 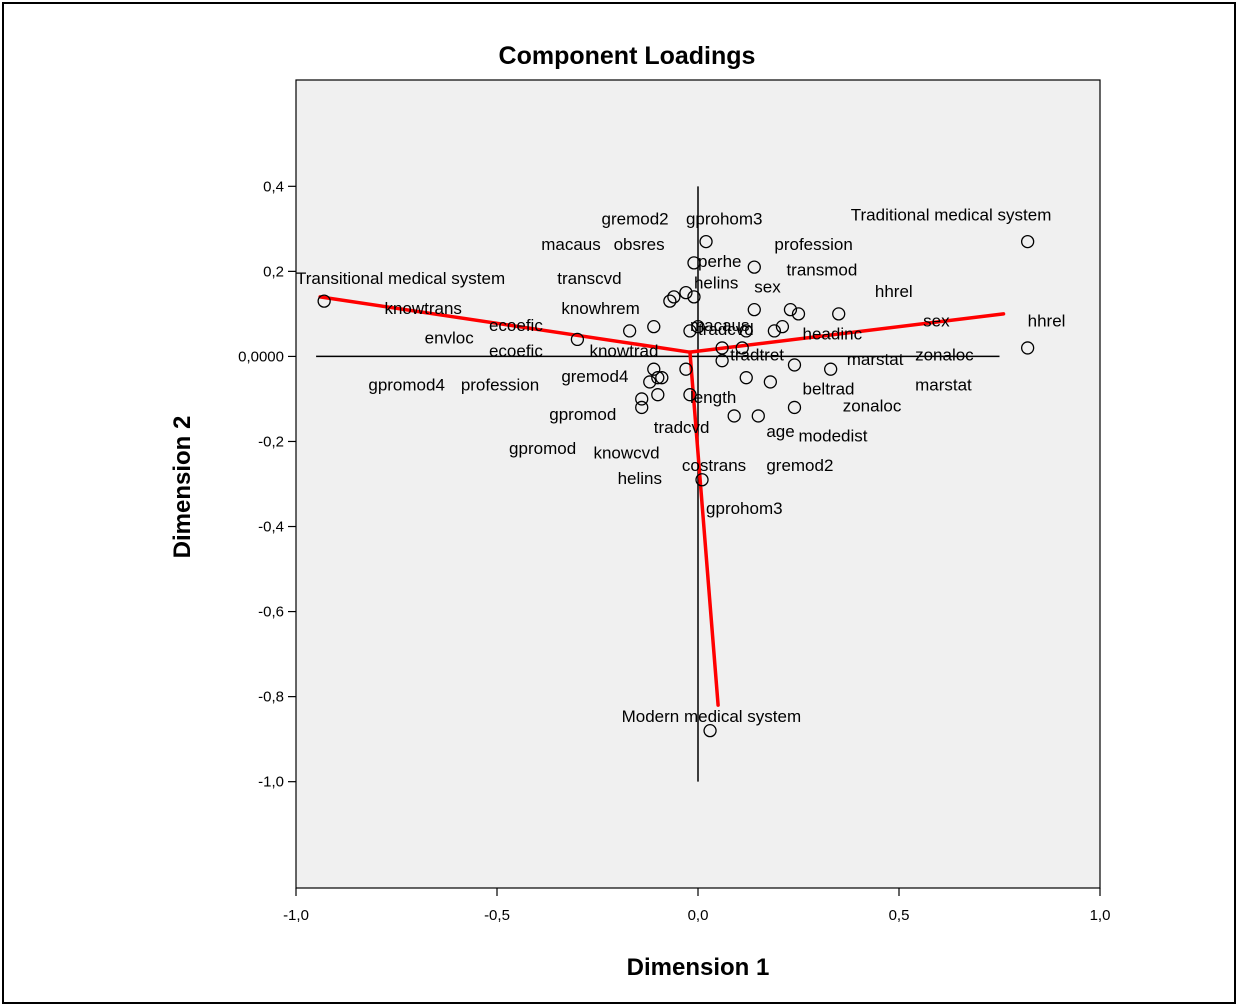 I want to click on point-label-26: knowhrem, so click(x=600, y=308).